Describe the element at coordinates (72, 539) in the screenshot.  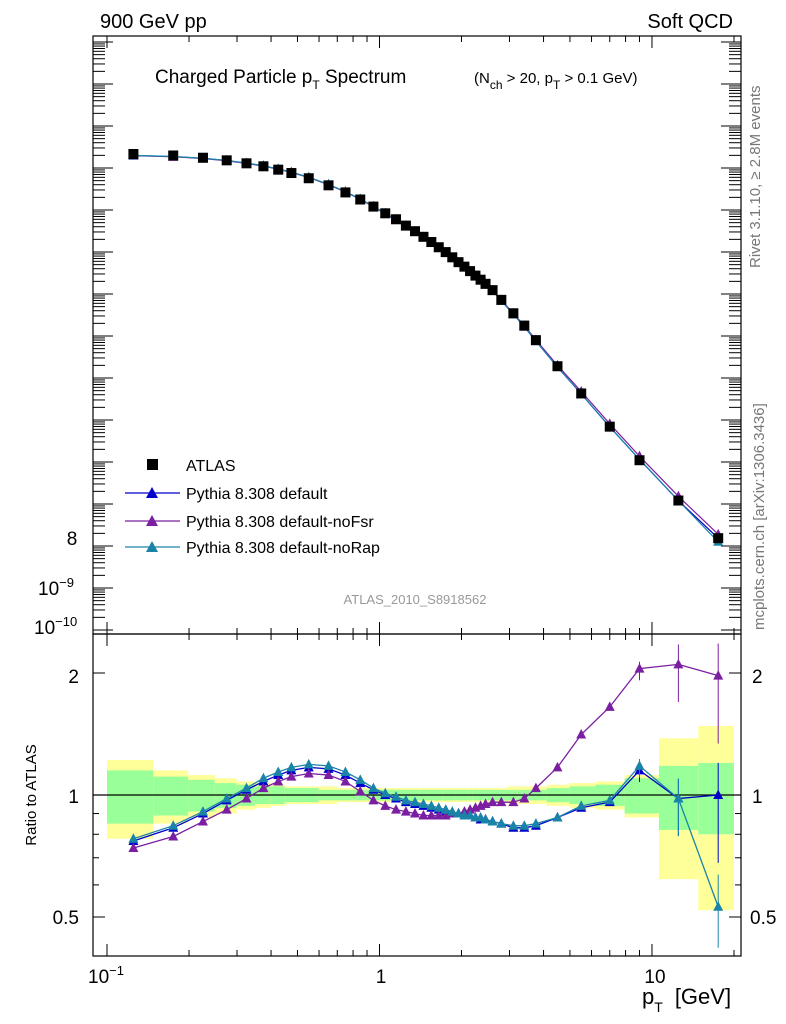
I see `main-y-tick-partial: 8` at that location.